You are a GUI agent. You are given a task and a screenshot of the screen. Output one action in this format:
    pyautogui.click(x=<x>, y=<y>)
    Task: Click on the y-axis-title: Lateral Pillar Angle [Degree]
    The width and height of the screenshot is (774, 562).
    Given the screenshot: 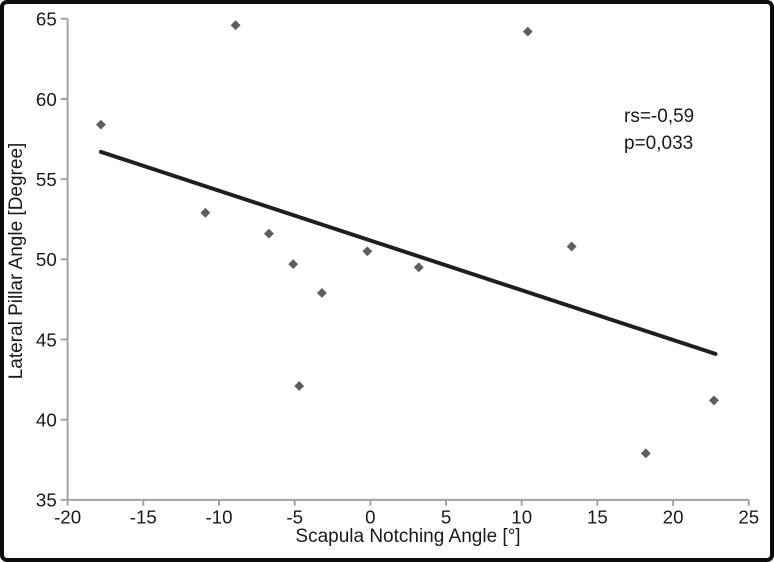 What is the action you would take?
    pyautogui.click(x=16, y=261)
    